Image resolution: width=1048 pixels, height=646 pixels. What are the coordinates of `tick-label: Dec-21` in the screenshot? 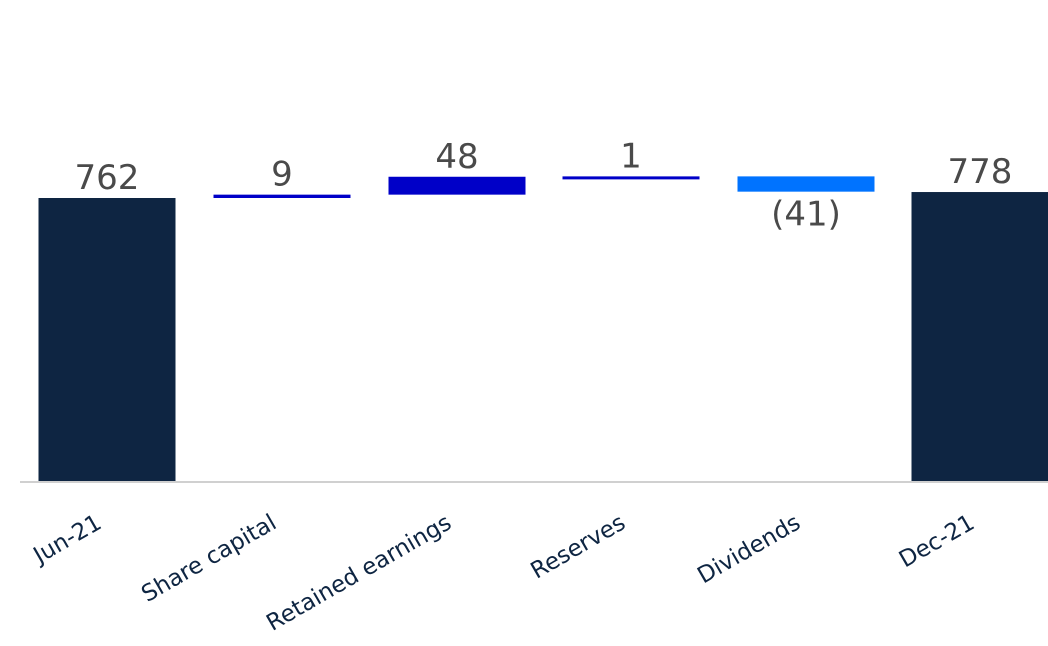 It's located at (937, 542).